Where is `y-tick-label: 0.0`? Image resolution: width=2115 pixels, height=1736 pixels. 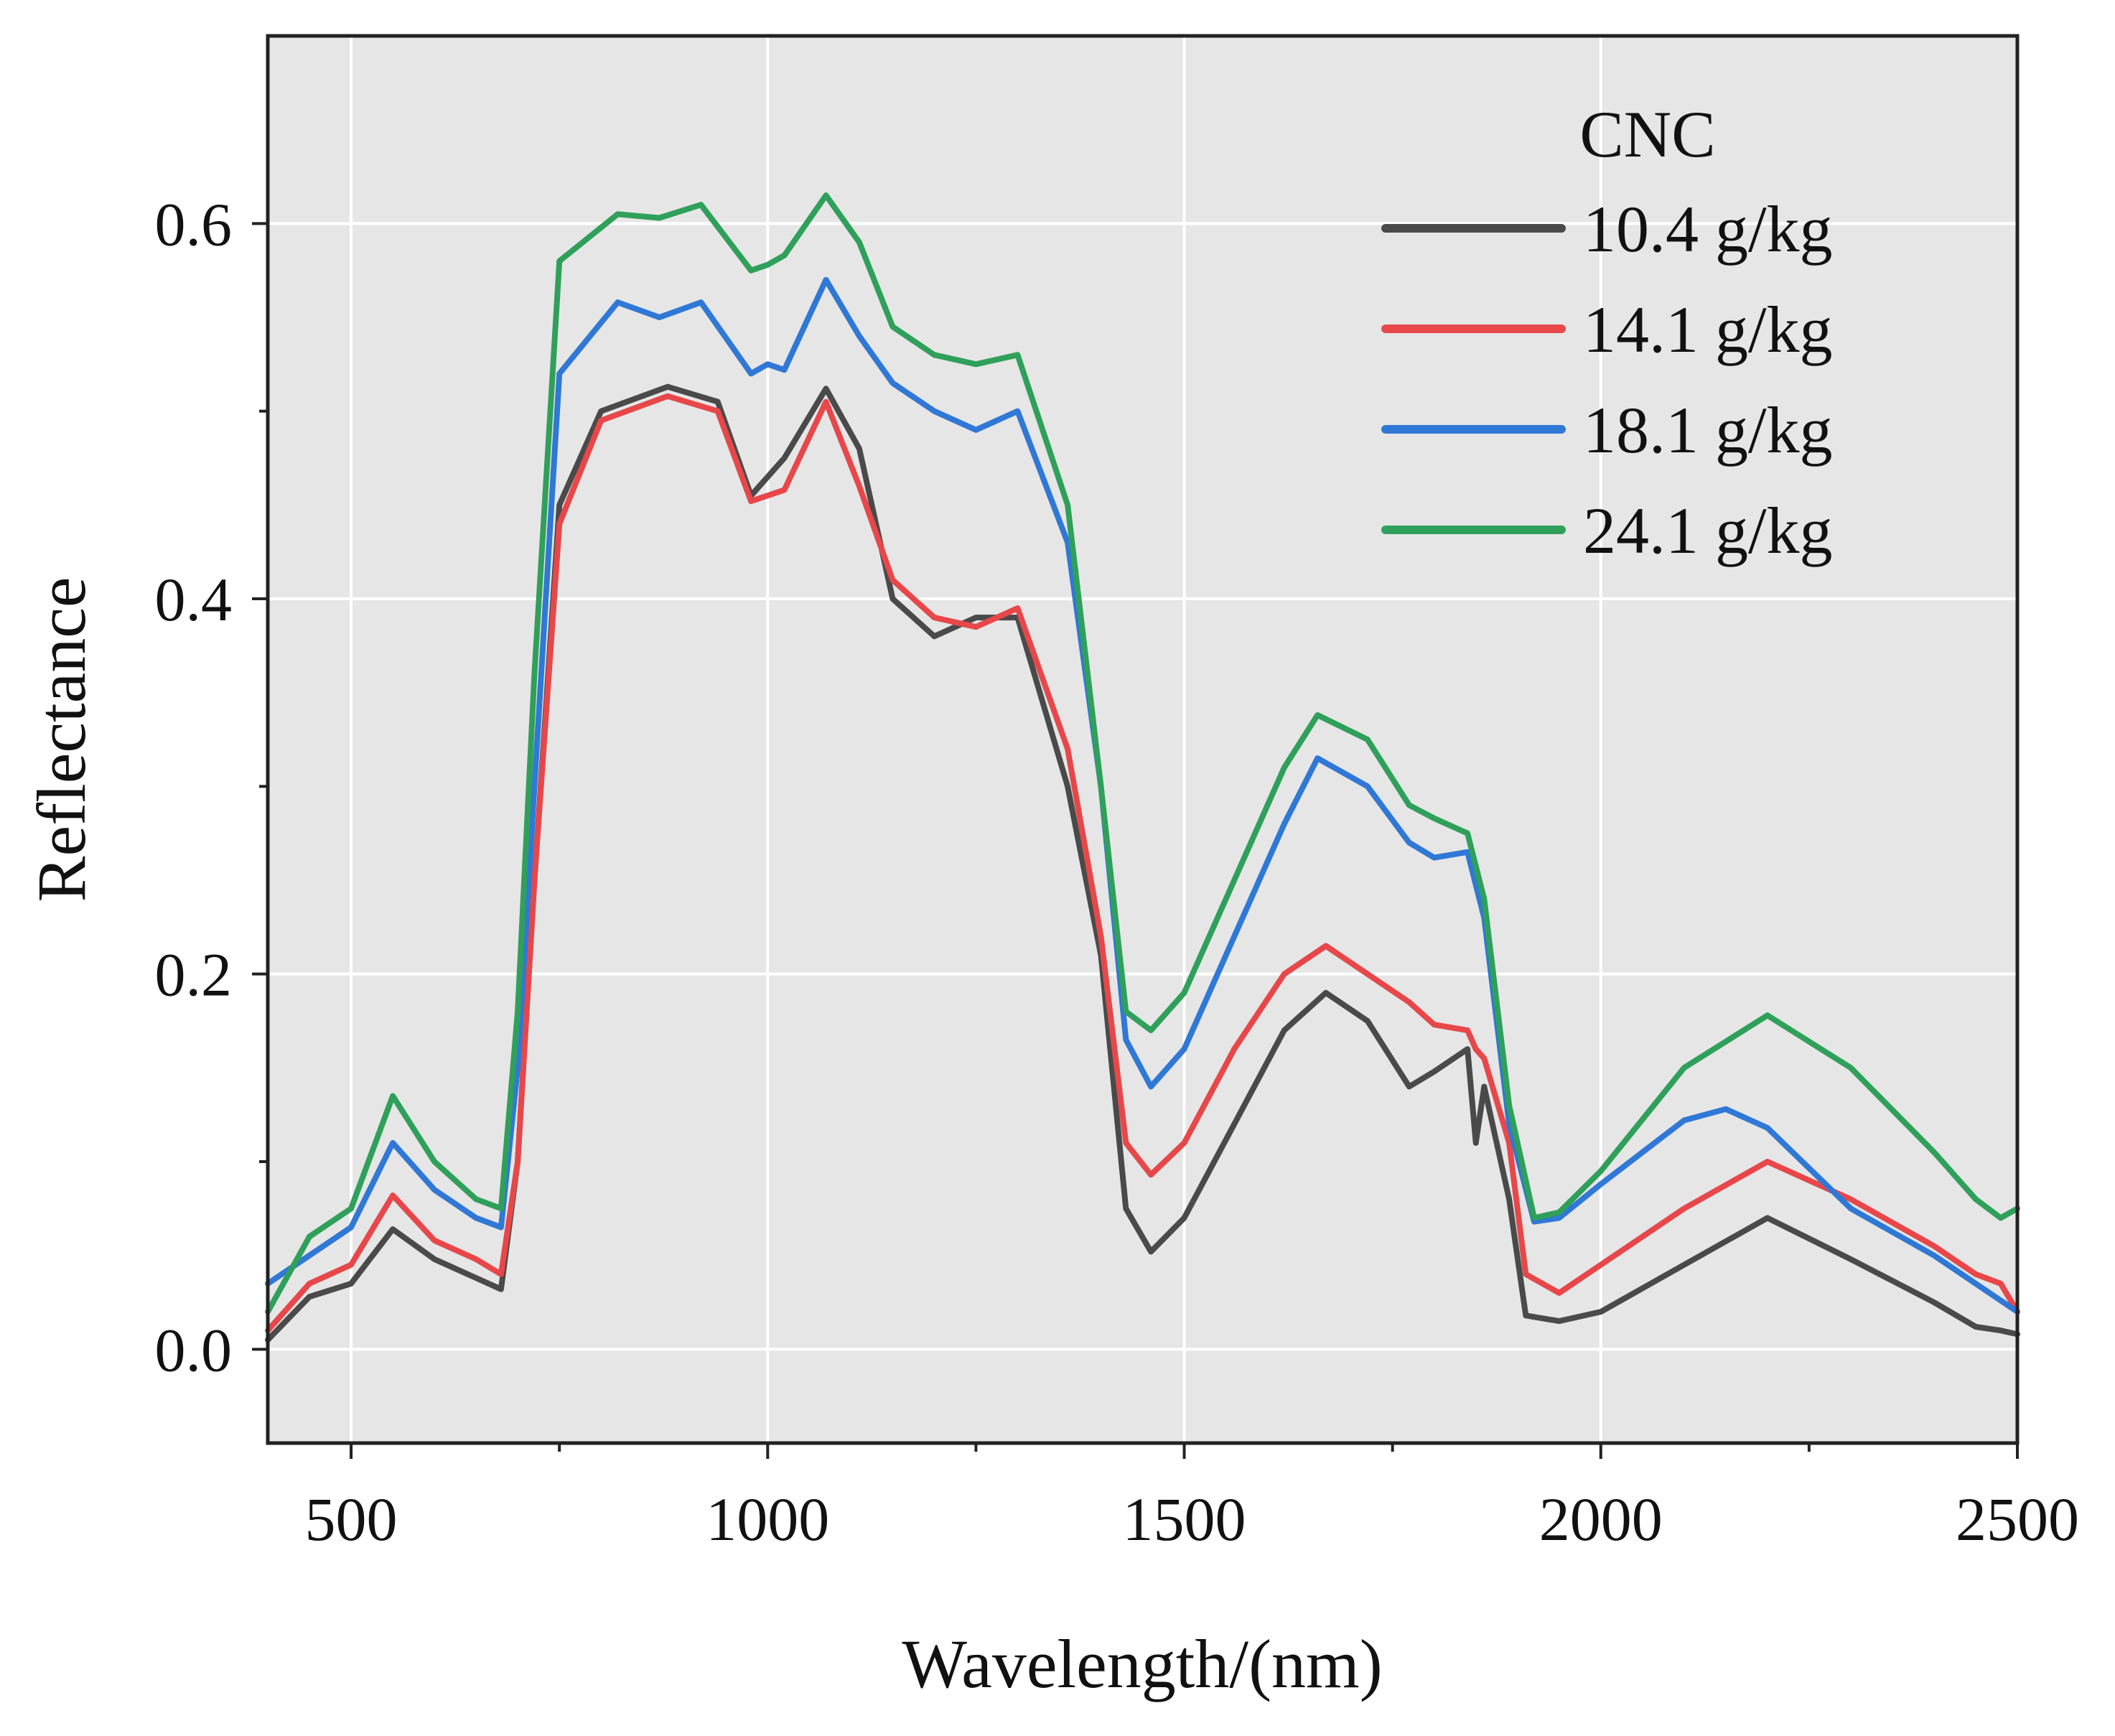 y-tick-label: 0.0 is located at coordinates (194, 1349).